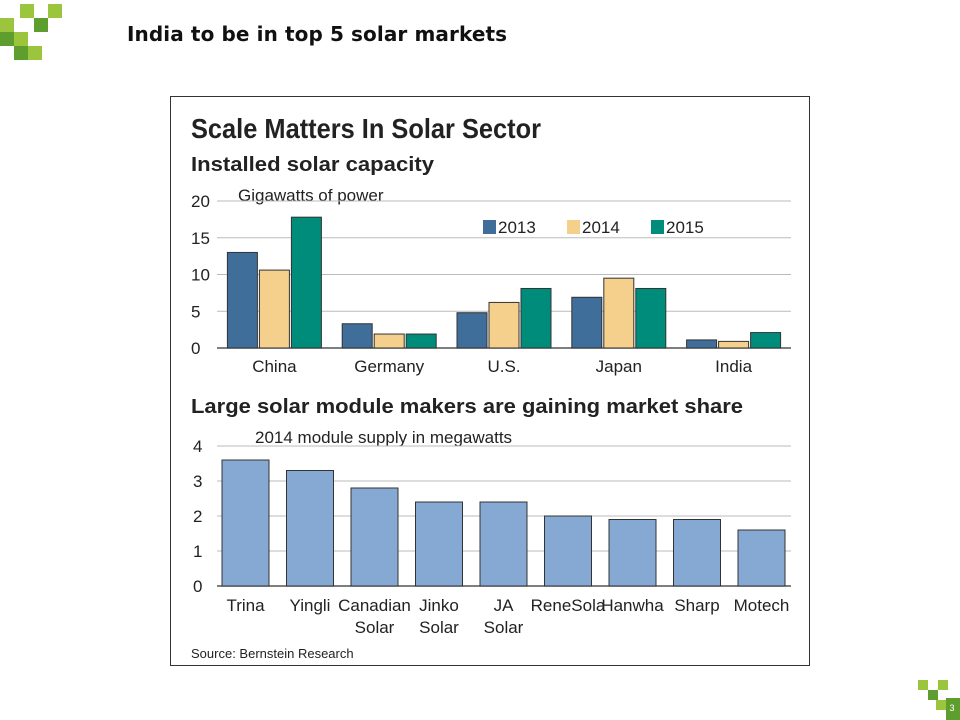 The height and width of the screenshot is (720, 960). I want to click on chart1-ytick-label: 20, so click(200, 201).